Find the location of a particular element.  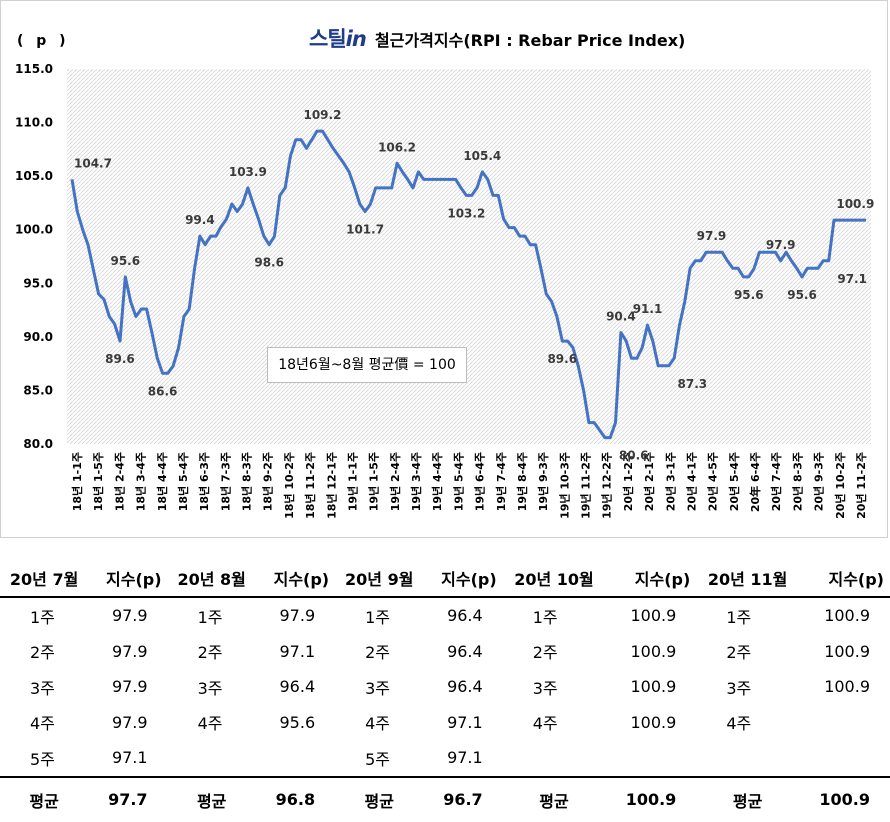

x-tick-label: 18년 6-3주 is located at coordinates (204, 481).